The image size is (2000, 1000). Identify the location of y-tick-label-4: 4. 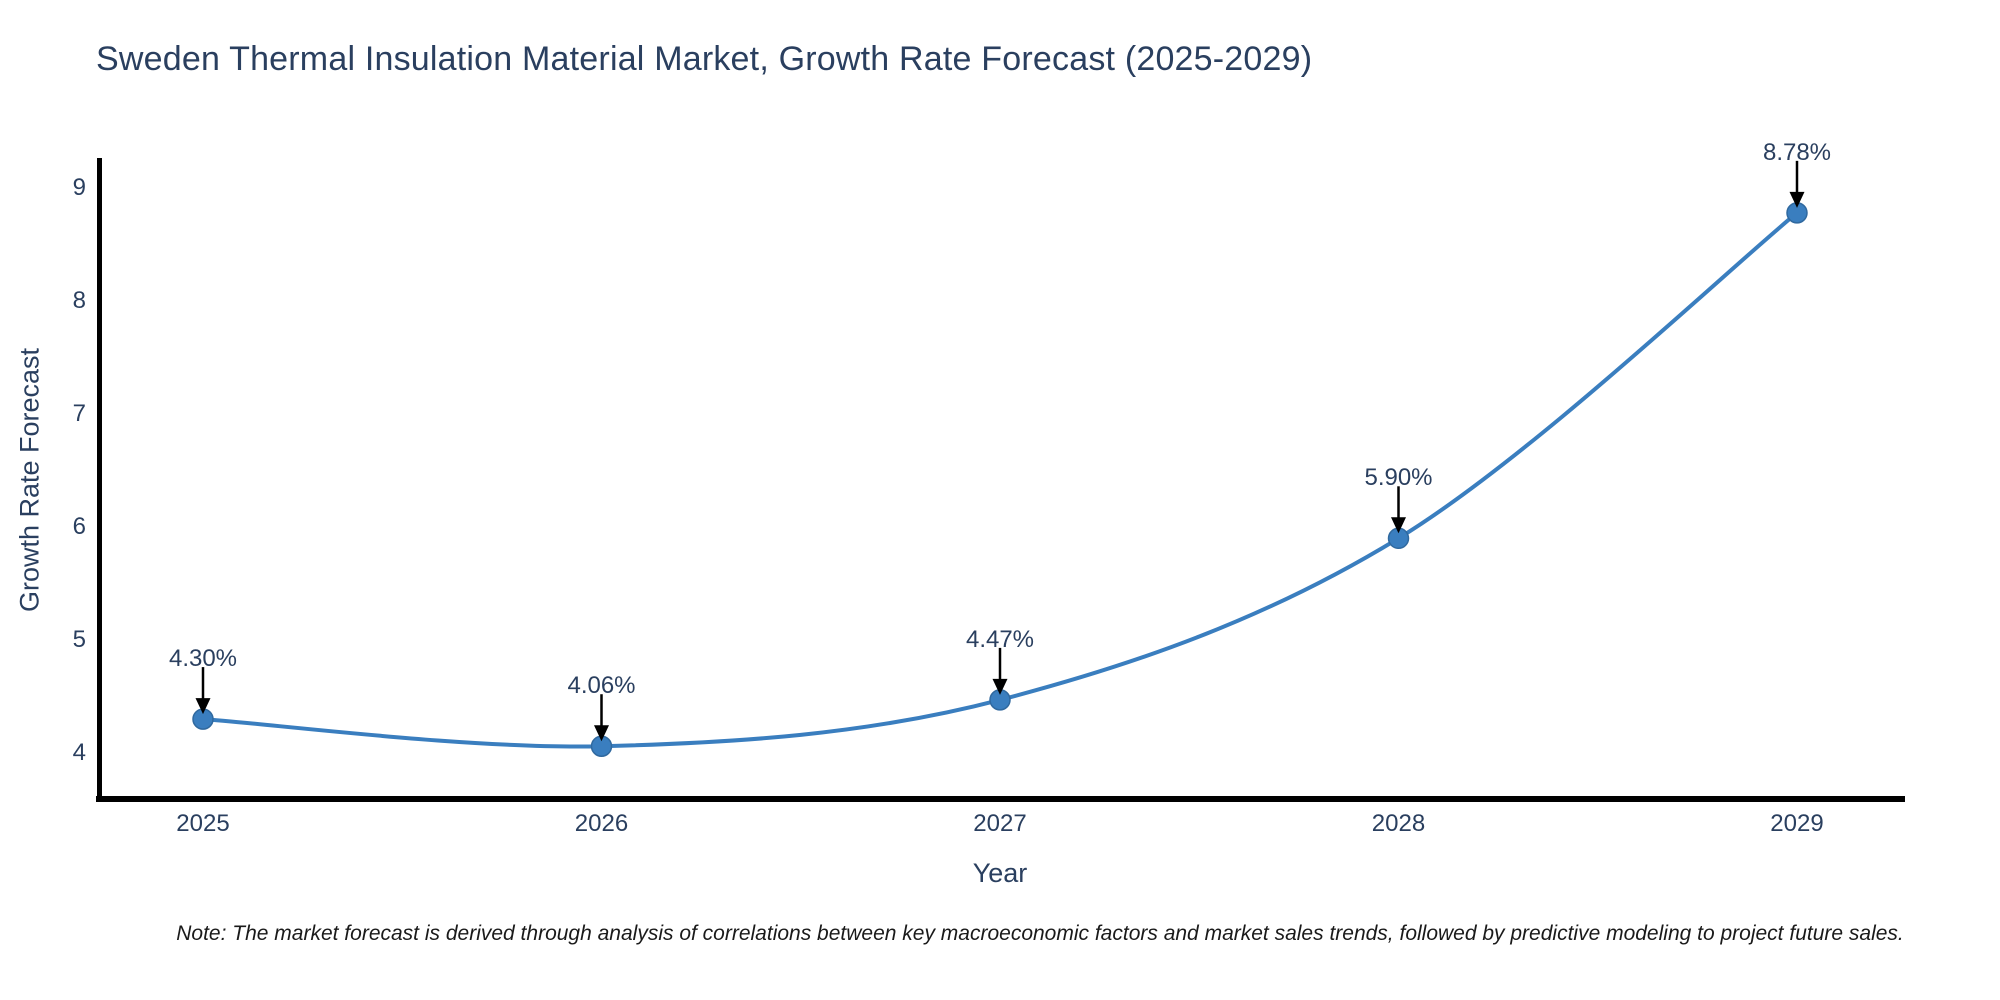
(79, 752).